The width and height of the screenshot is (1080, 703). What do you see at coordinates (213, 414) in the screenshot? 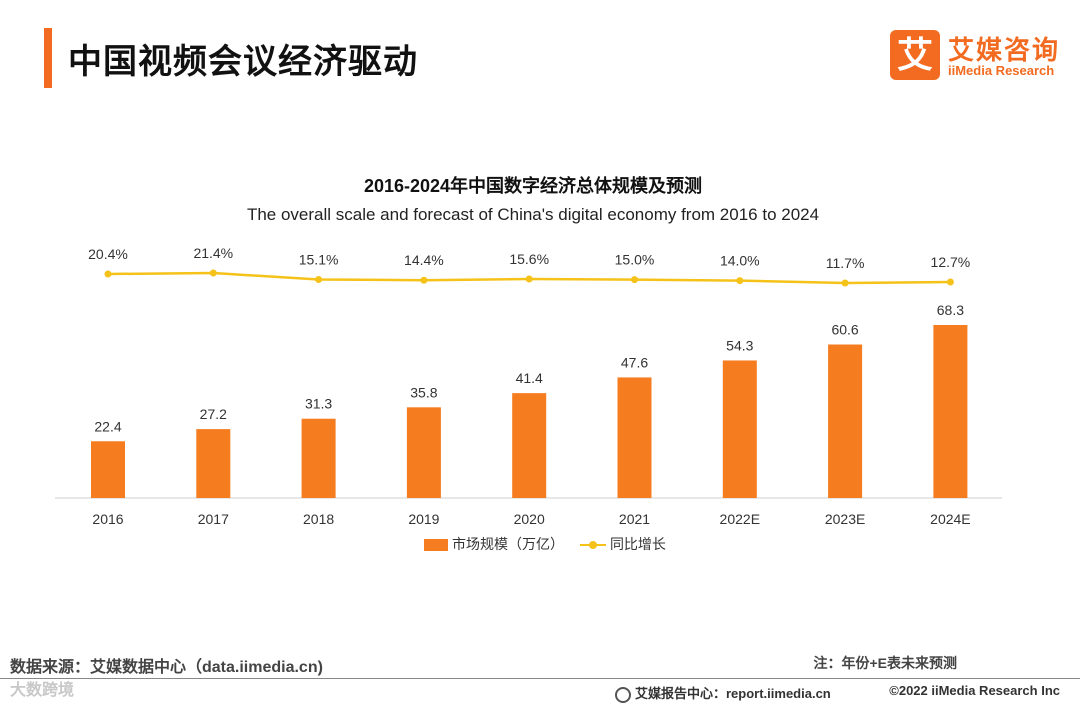
I see `bar-label-2017: 27.2` at bounding box center [213, 414].